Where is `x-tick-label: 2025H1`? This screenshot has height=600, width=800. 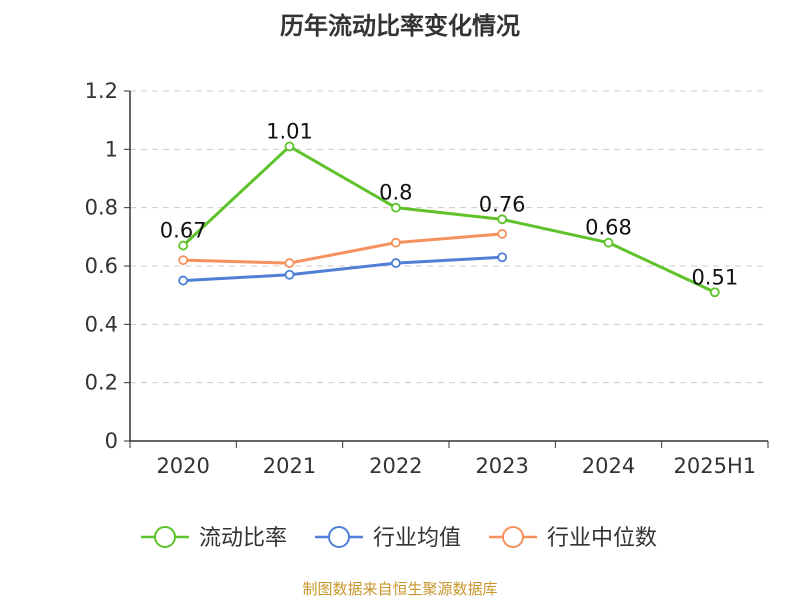 x-tick-label: 2025H1 is located at coordinates (715, 466).